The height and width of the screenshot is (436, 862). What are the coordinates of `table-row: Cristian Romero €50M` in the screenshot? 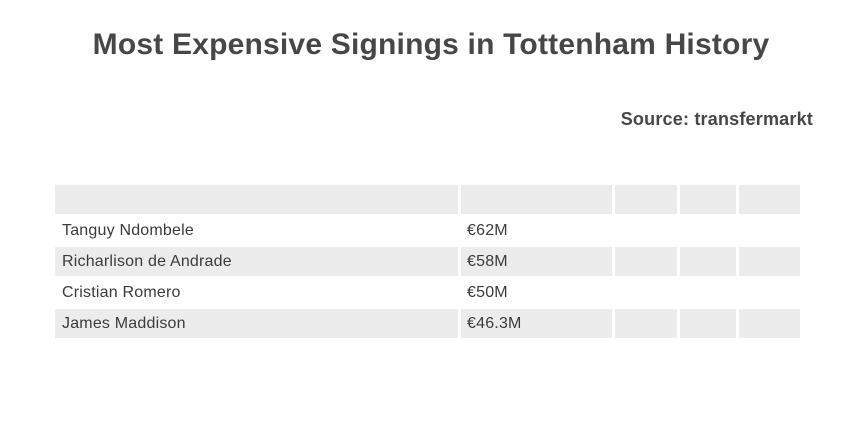 It's located at (427, 292).